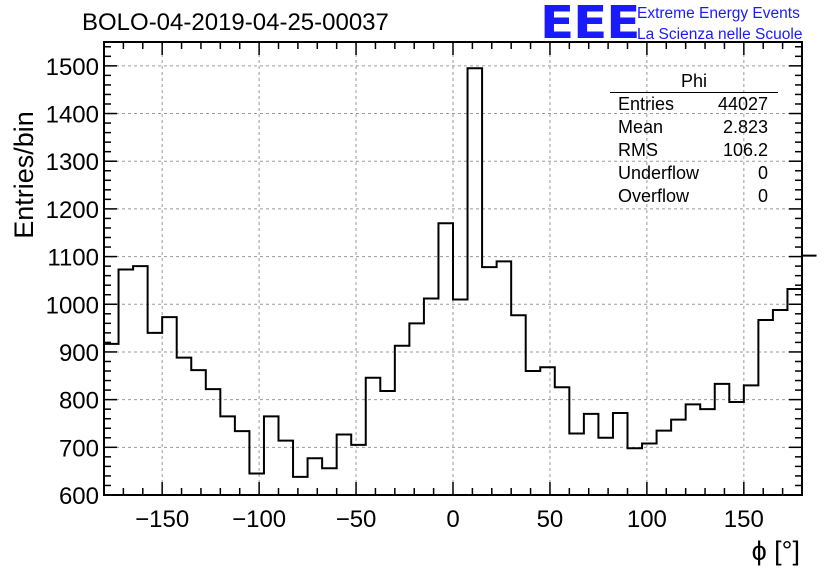  What do you see at coordinates (744, 519) in the screenshot?
I see `x-tick-label: 150` at bounding box center [744, 519].